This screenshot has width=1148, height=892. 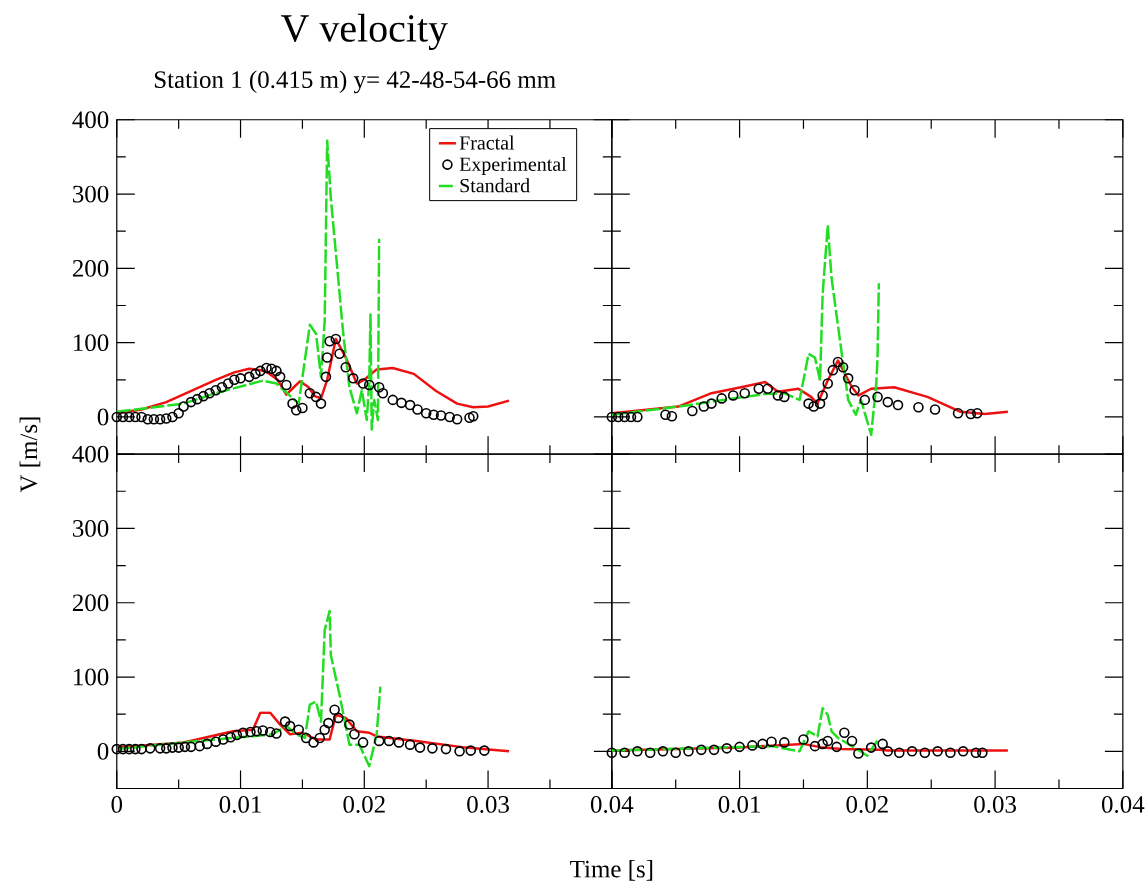 I want to click on x-tick-label: 0, so click(x=117, y=804).